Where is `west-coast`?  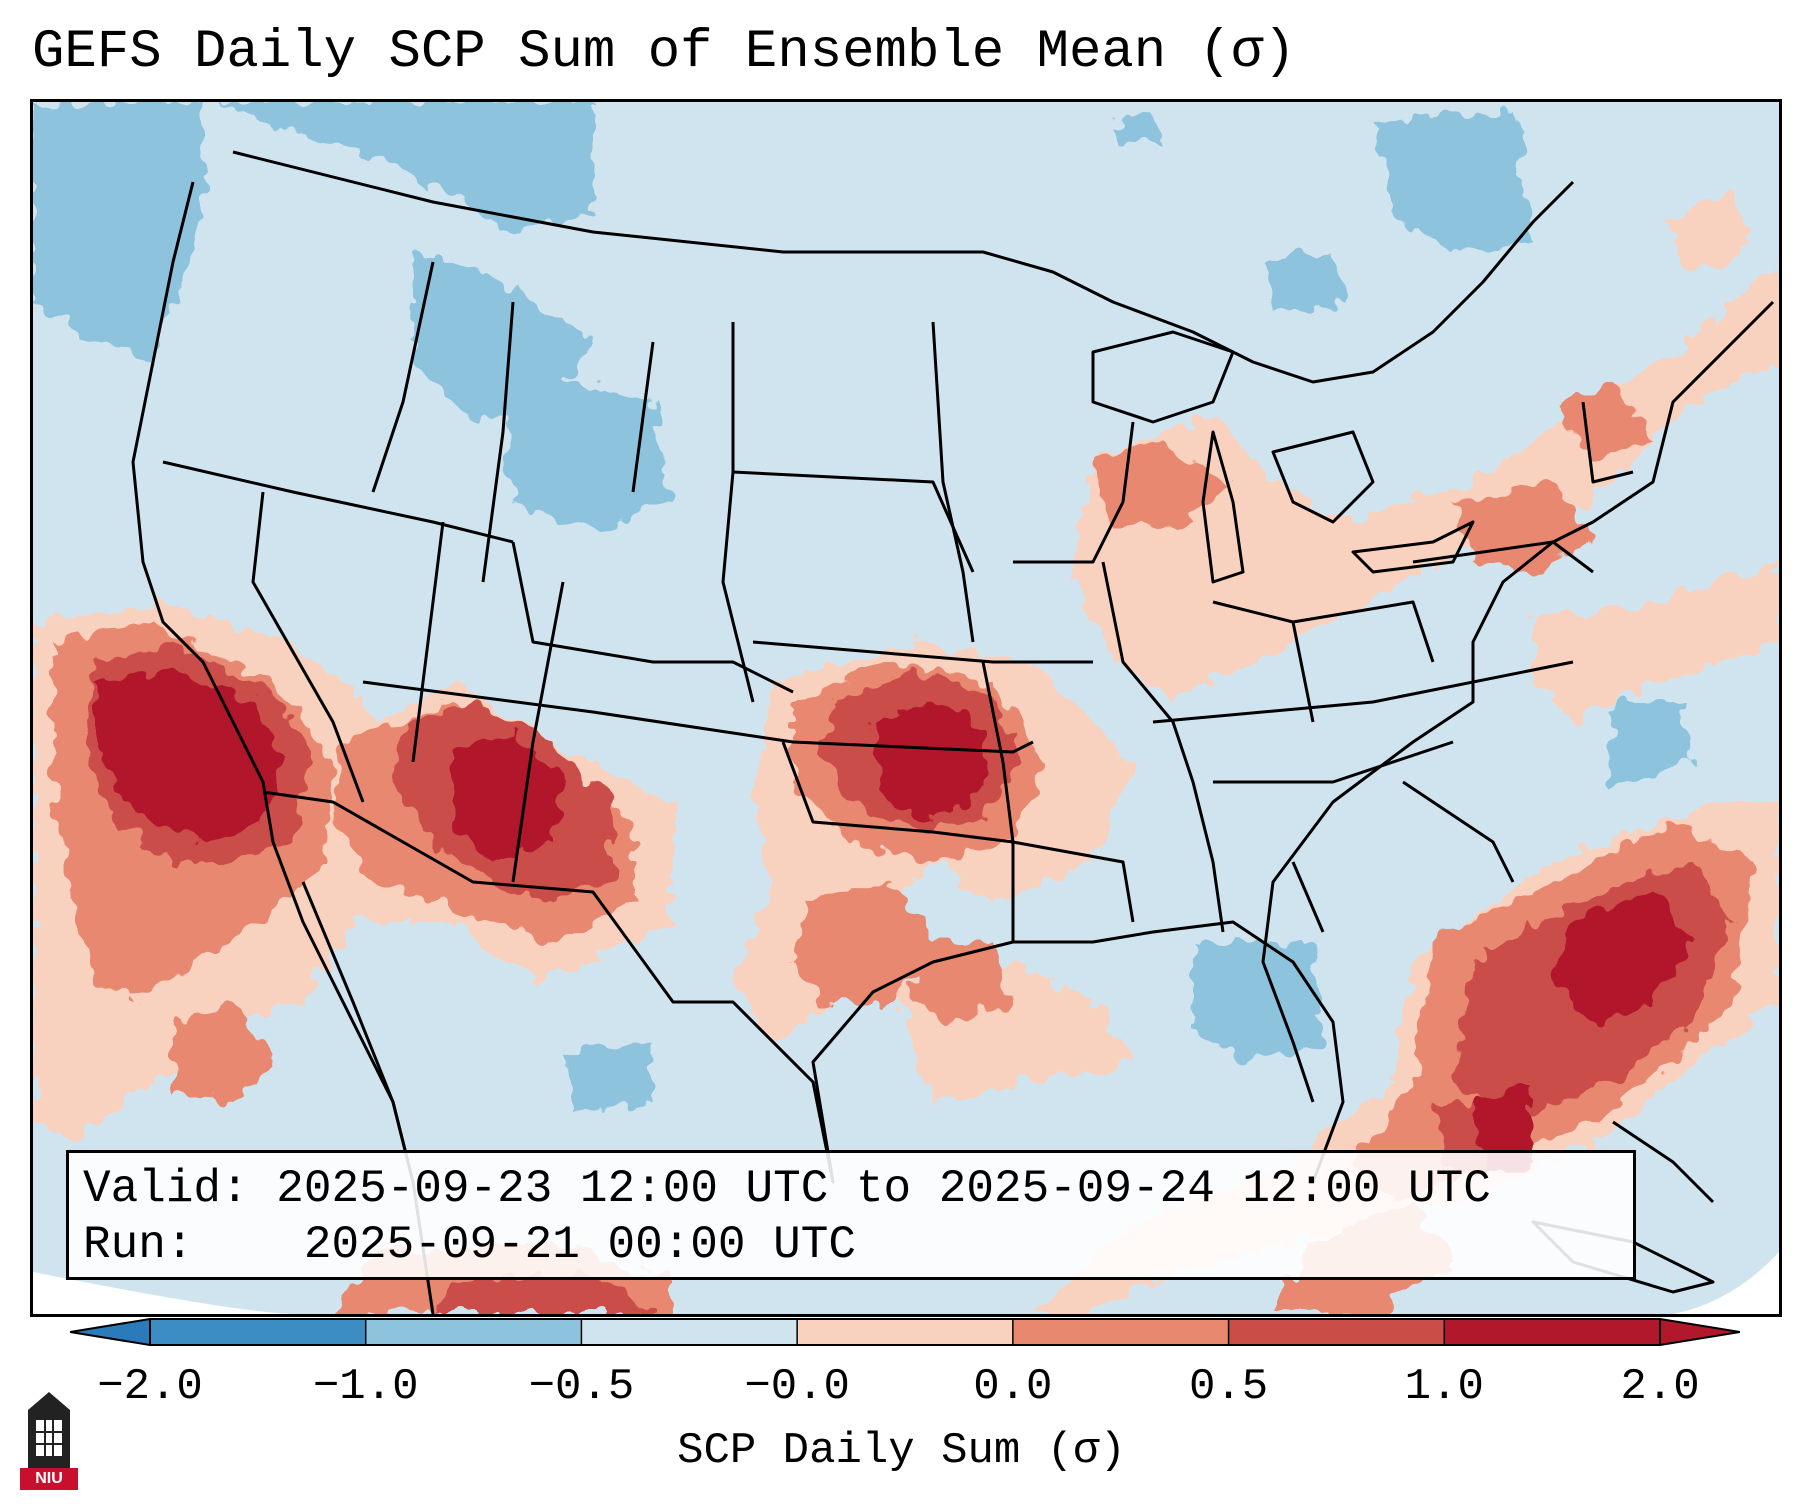 west-coast is located at coordinates (273, 682).